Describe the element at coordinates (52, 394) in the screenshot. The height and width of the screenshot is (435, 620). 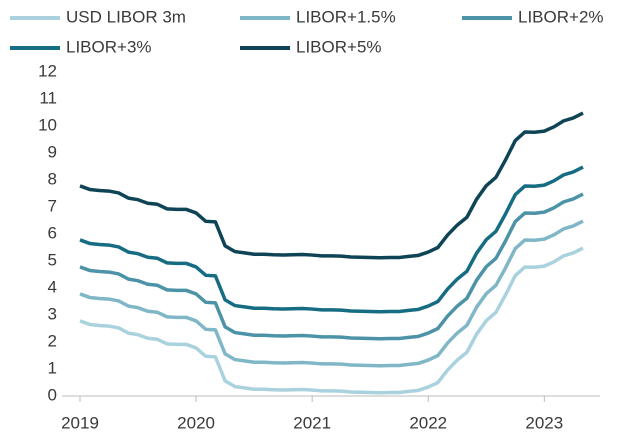
I see `y-tick-label: 0` at that location.